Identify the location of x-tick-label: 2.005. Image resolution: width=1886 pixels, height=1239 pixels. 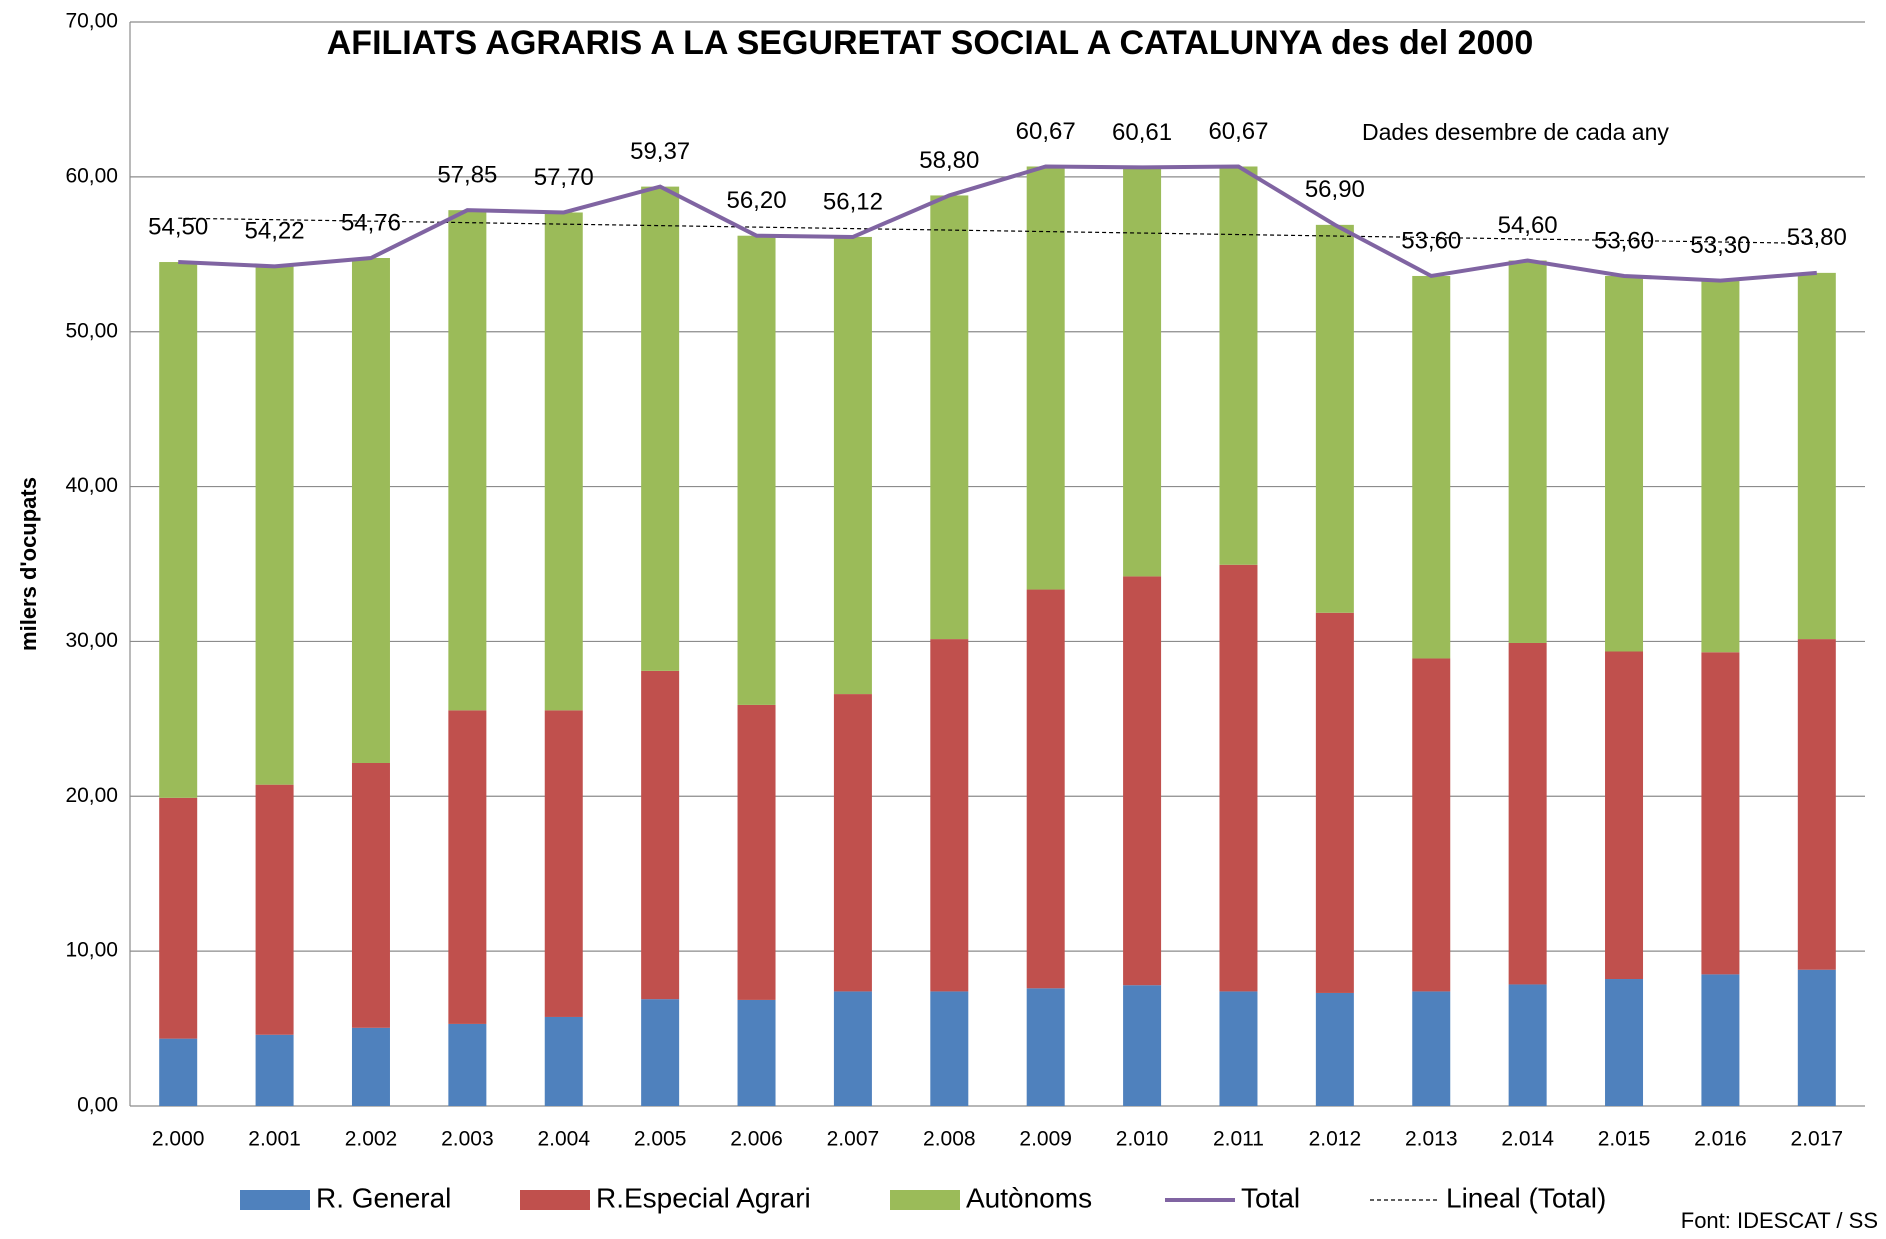
(660, 1139).